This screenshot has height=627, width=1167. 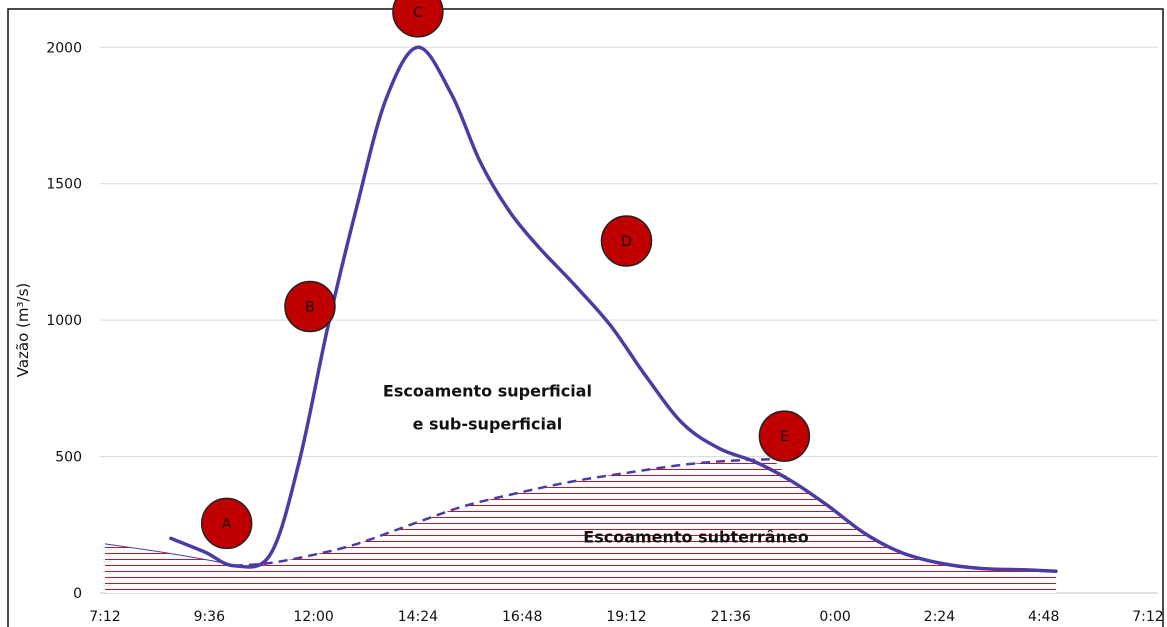 I want to click on x-tick-label: 16:48, so click(x=522, y=617).